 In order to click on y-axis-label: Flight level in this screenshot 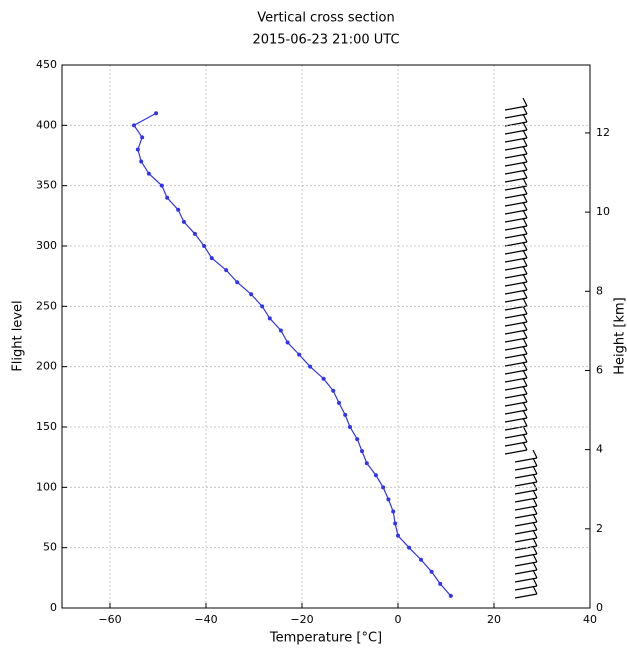, I will do `click(18, 335)`.